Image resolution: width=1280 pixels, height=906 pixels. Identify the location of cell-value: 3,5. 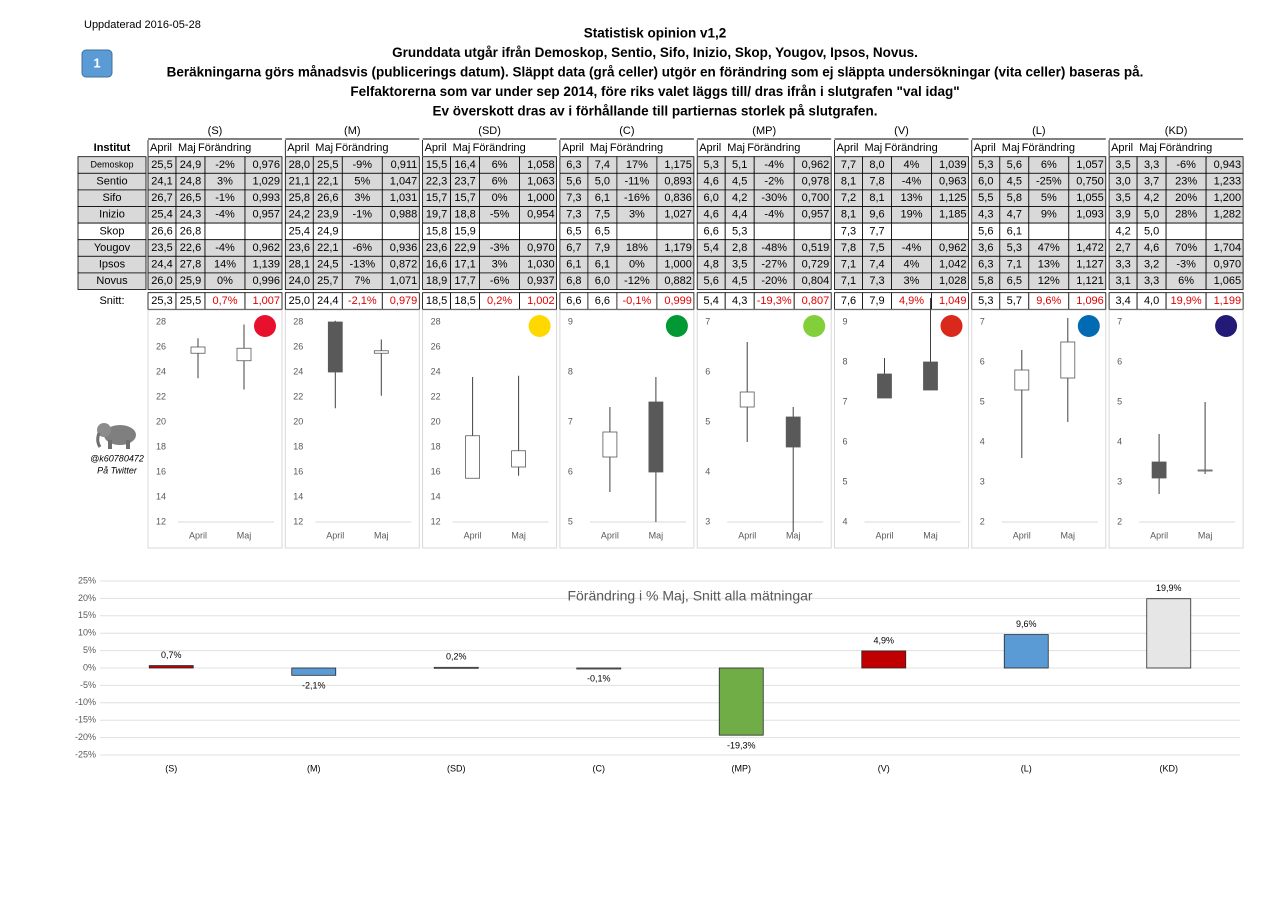
(1122, 198).